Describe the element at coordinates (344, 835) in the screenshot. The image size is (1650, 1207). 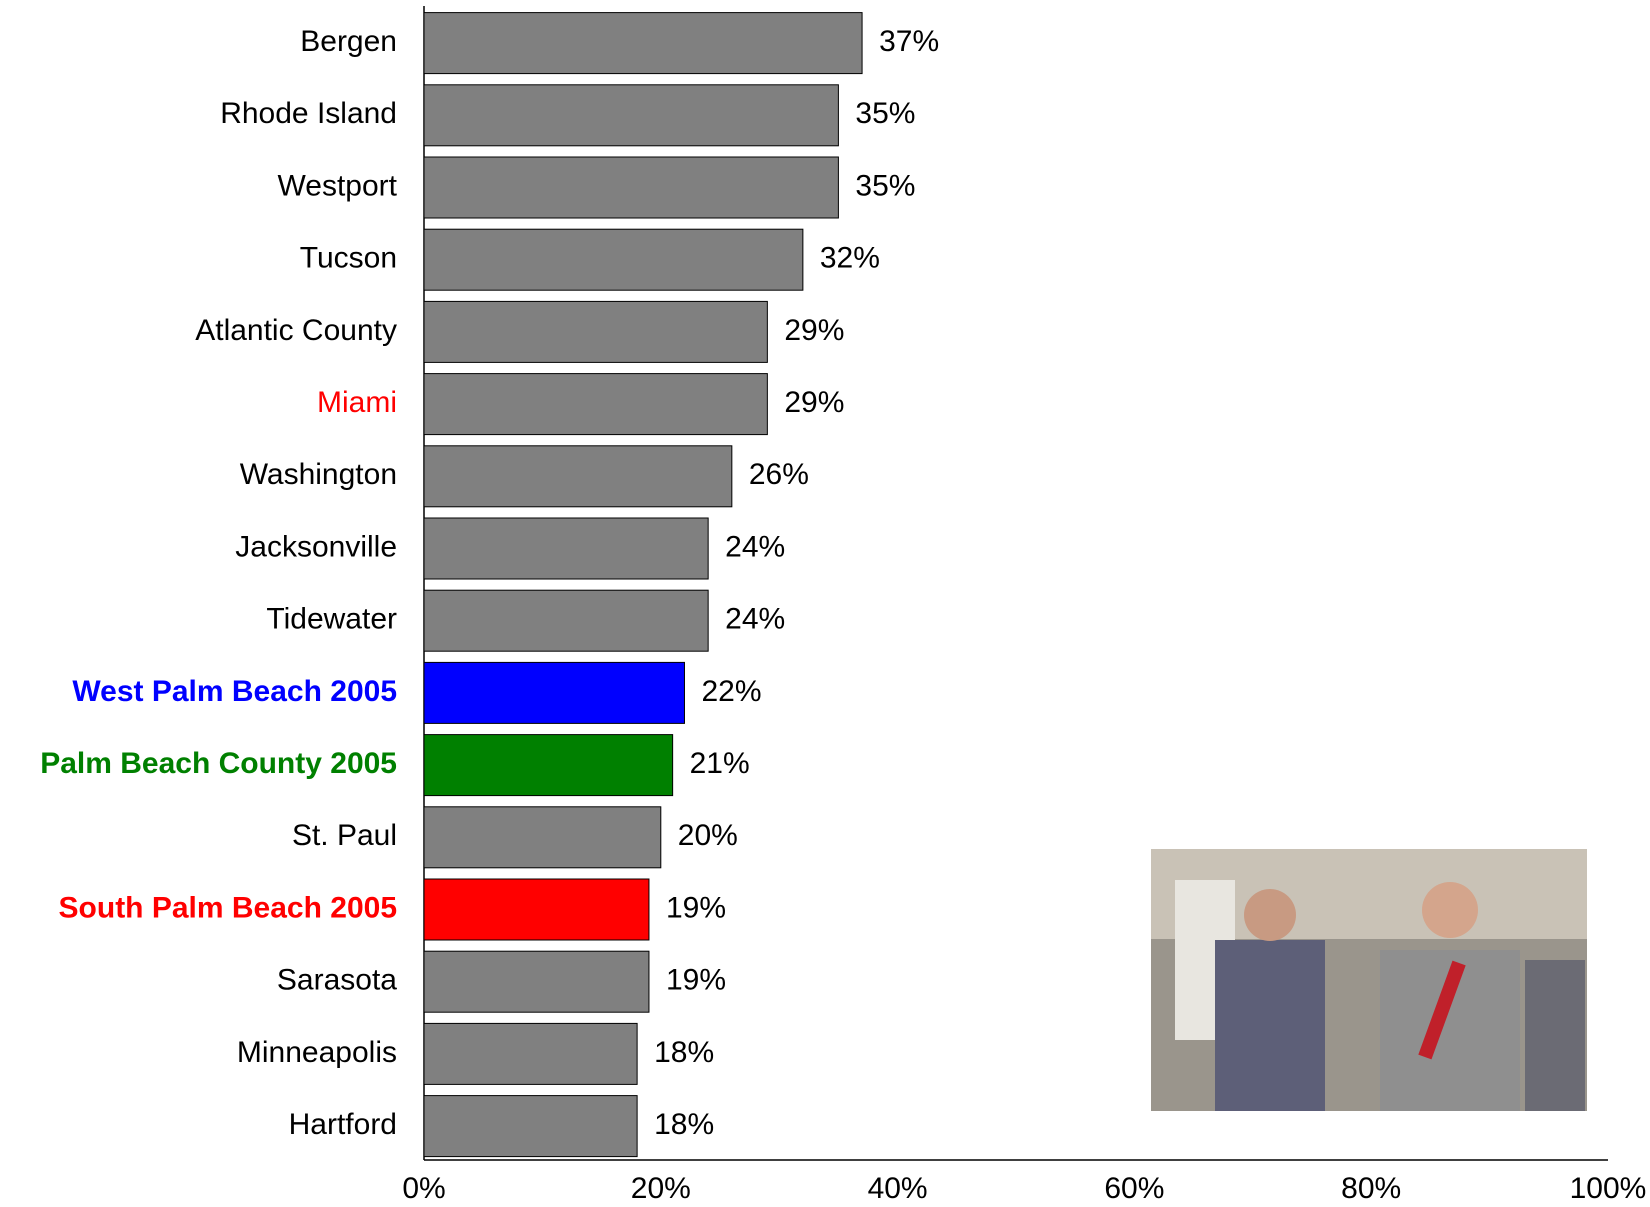
I see `y-tick-label: St. Paul` at that location.